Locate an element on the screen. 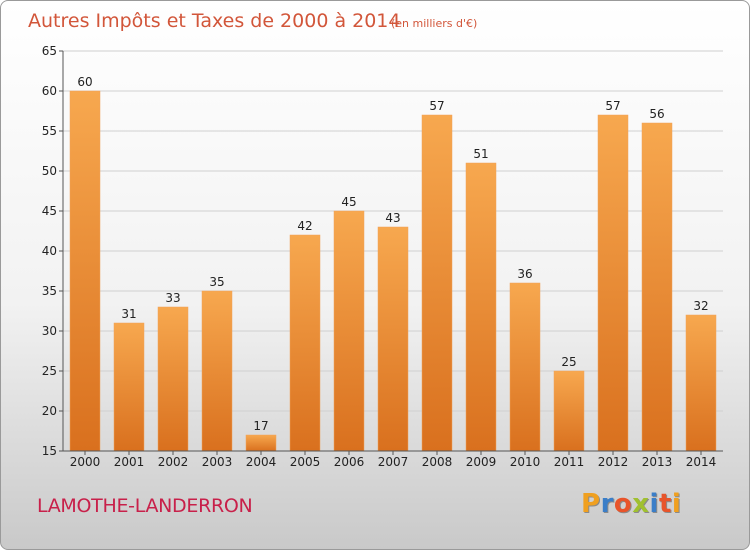 This screenshot has height=550, width=750. y-tick-label: 30 is located at coordinates (49, 331).